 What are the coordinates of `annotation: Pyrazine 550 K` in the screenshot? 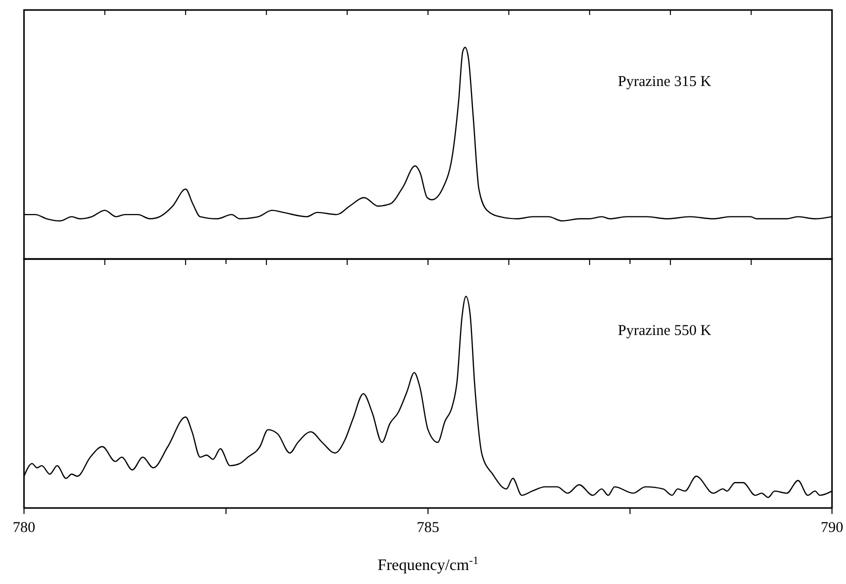 It's located at (665, 331).